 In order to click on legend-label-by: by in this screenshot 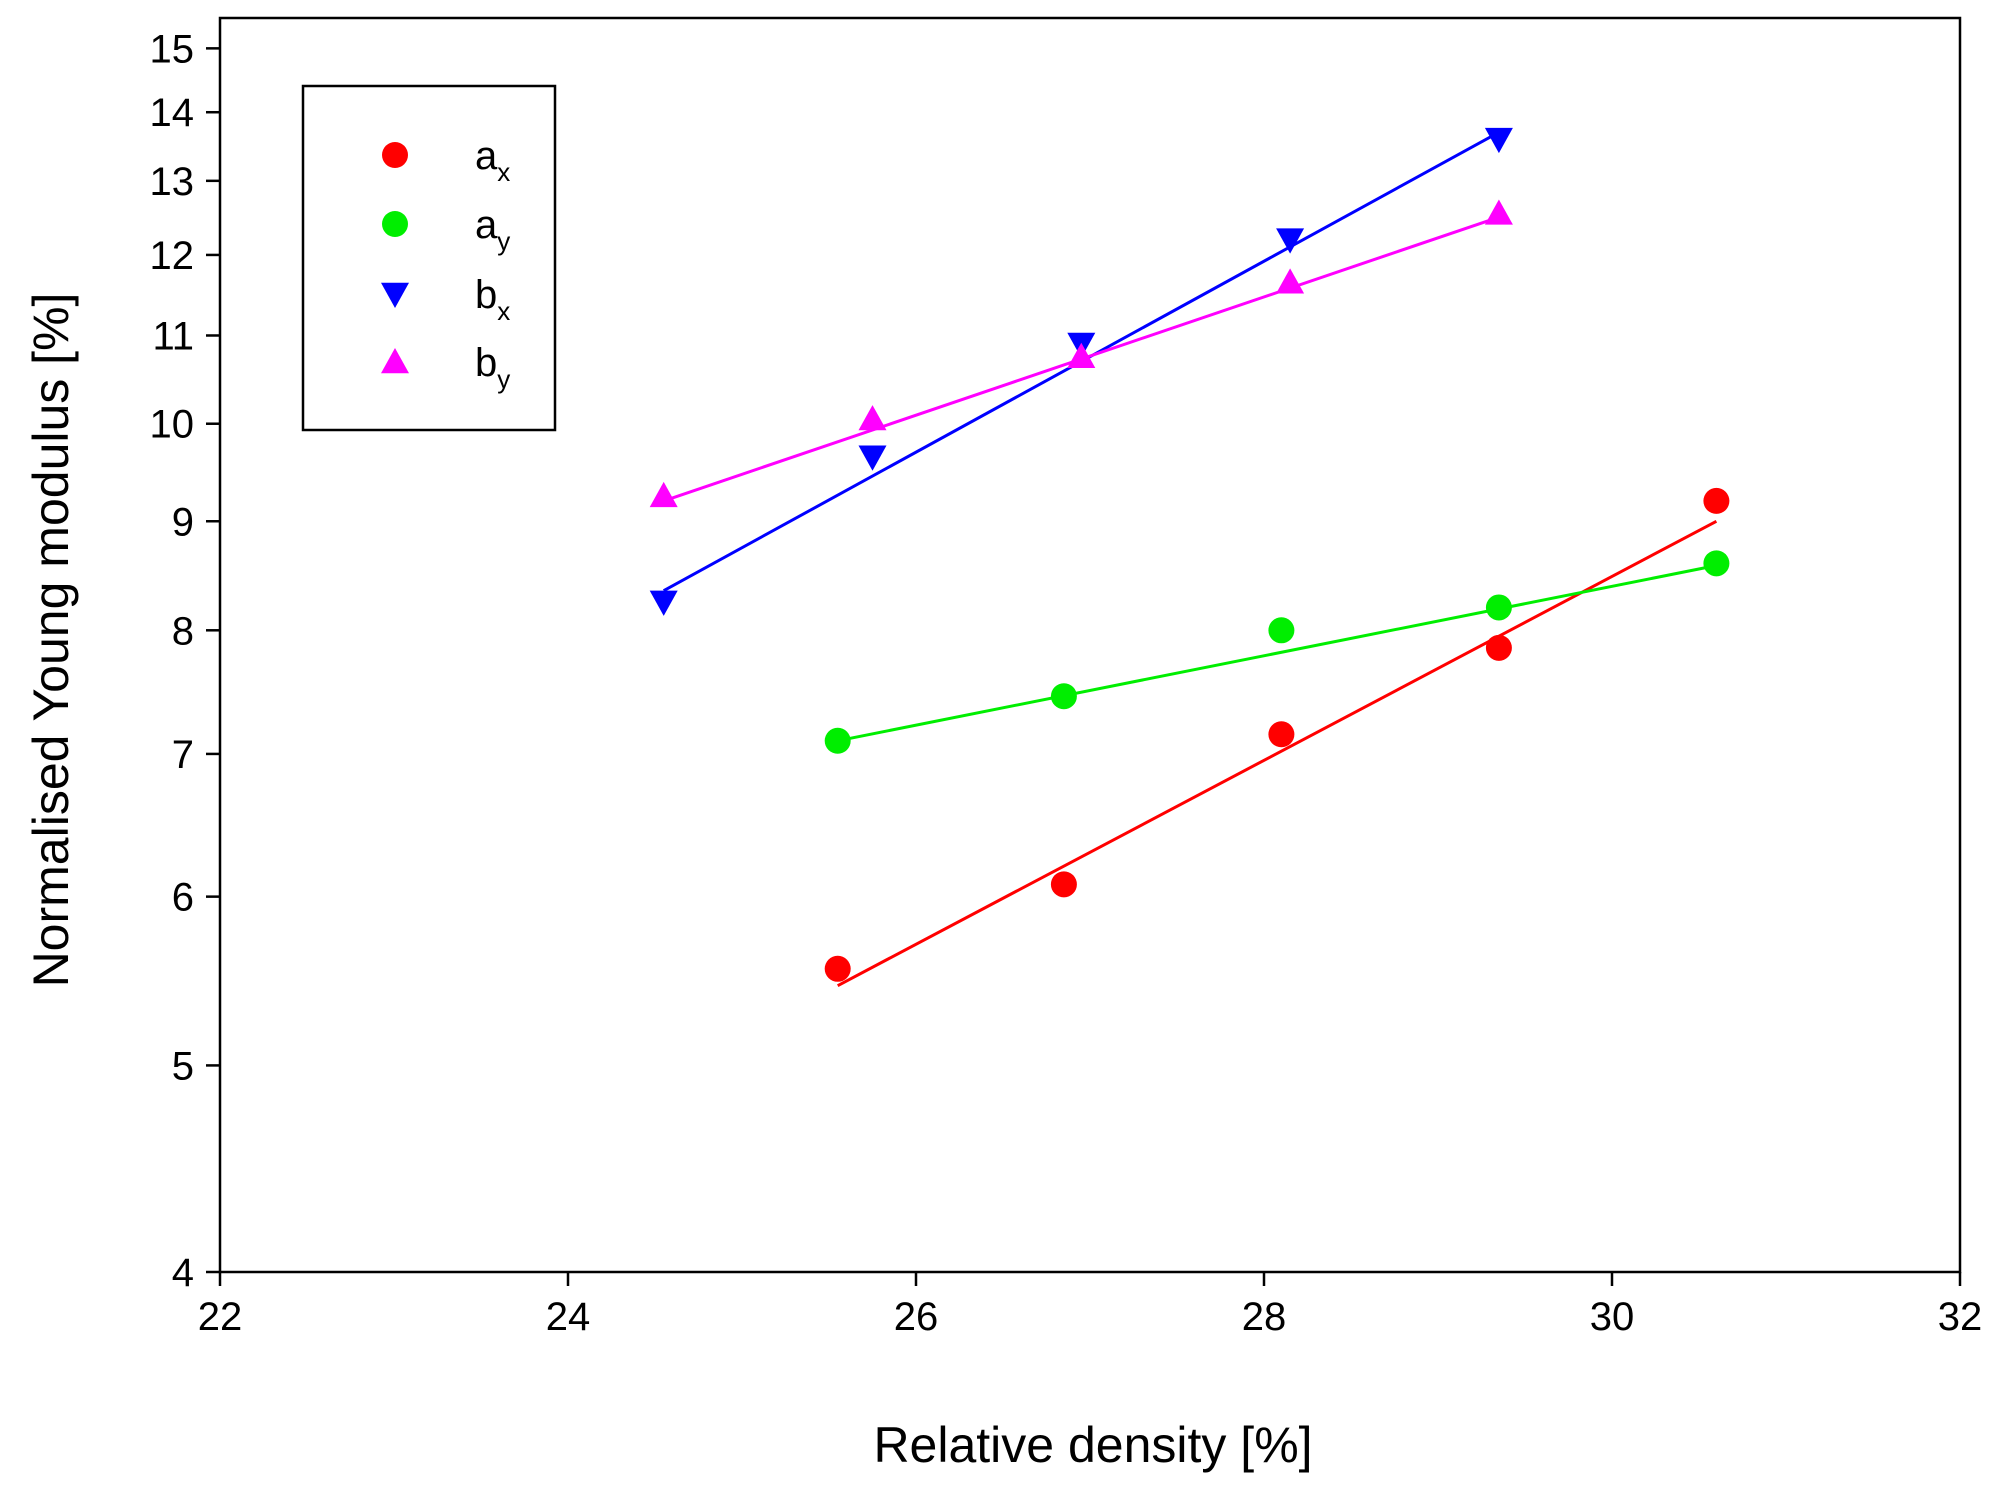, I will do `click(492, 367)`.